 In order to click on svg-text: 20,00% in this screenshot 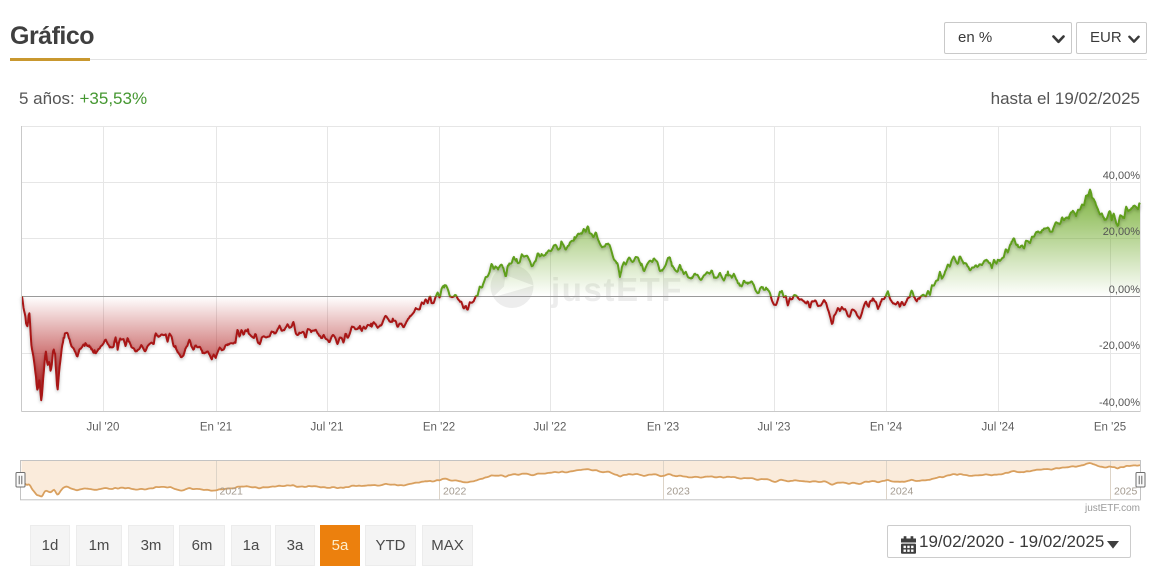, I will do `click(1122, 232)`.